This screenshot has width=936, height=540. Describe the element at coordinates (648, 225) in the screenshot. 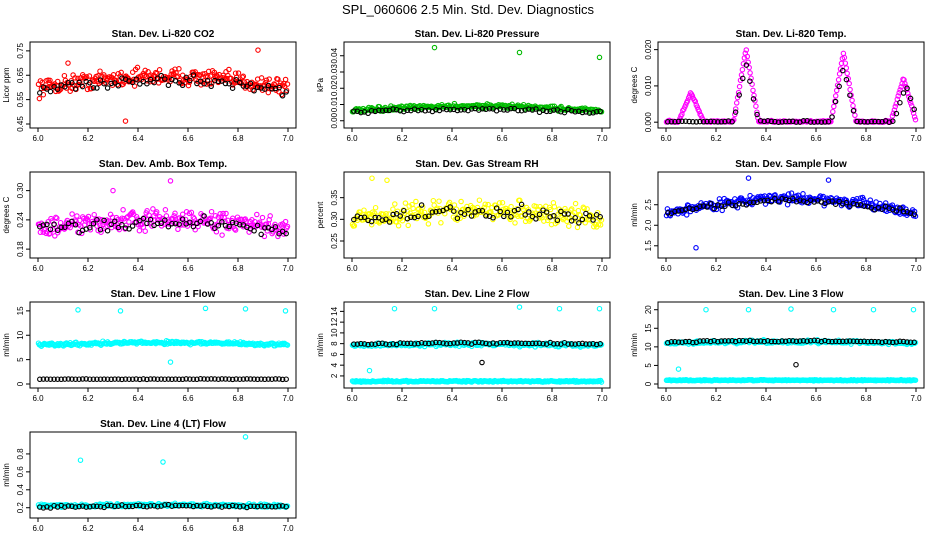

I see `y-tick-label: 2.0` at that location.